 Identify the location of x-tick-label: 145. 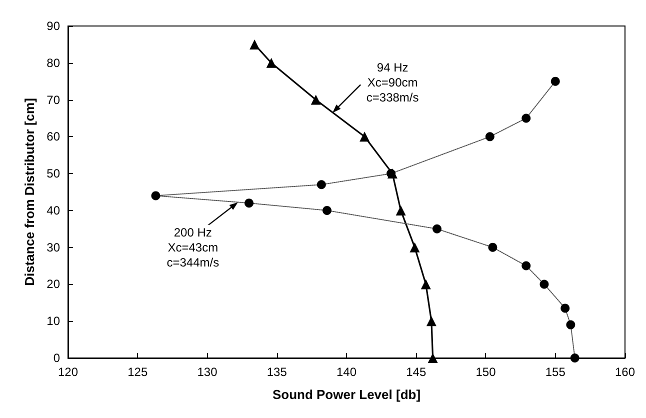
(416, 372).